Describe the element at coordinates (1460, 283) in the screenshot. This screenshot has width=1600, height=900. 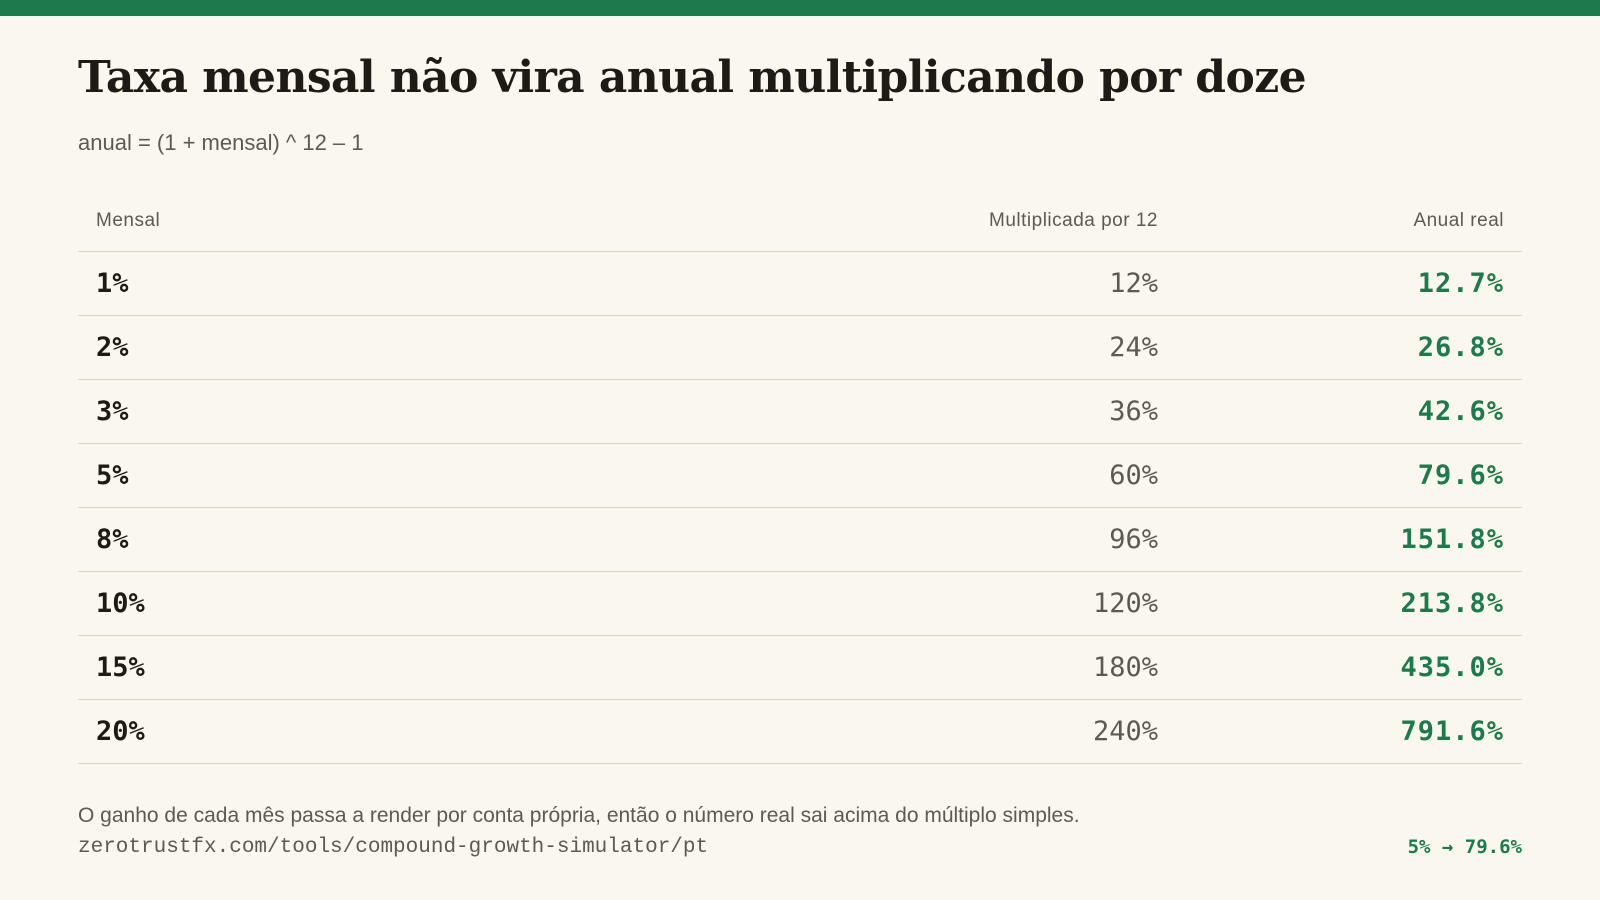
I see `real-annual-rate-cell: 12.7%` at that location.